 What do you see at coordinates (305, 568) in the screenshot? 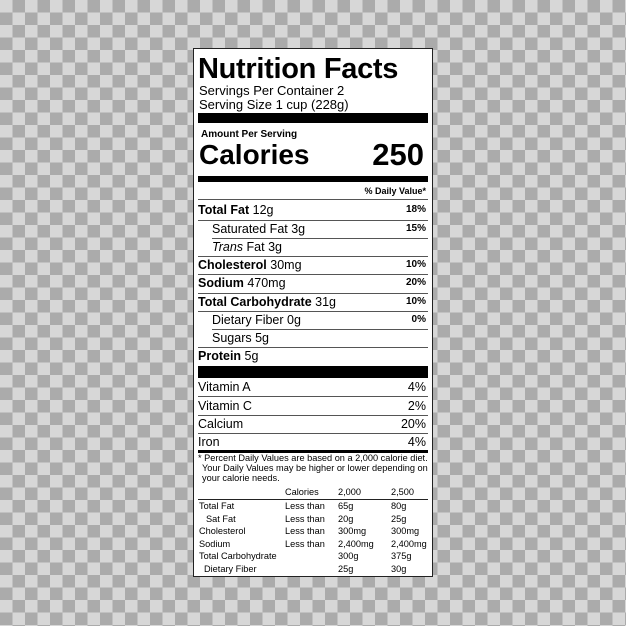
I see `reference-table-row: Dietary Fiber 25g 30g` at bounding box center [305, 568].